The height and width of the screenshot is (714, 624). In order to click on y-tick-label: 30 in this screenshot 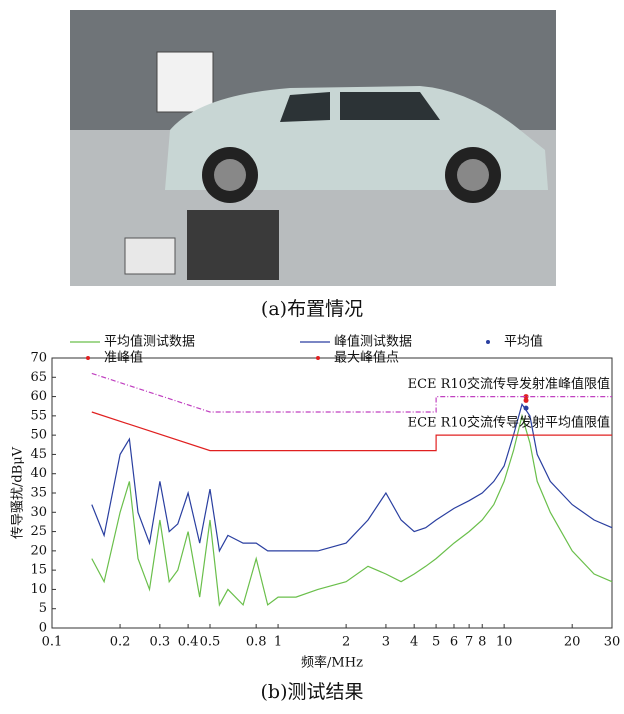, I will do `click(38, 512)`.